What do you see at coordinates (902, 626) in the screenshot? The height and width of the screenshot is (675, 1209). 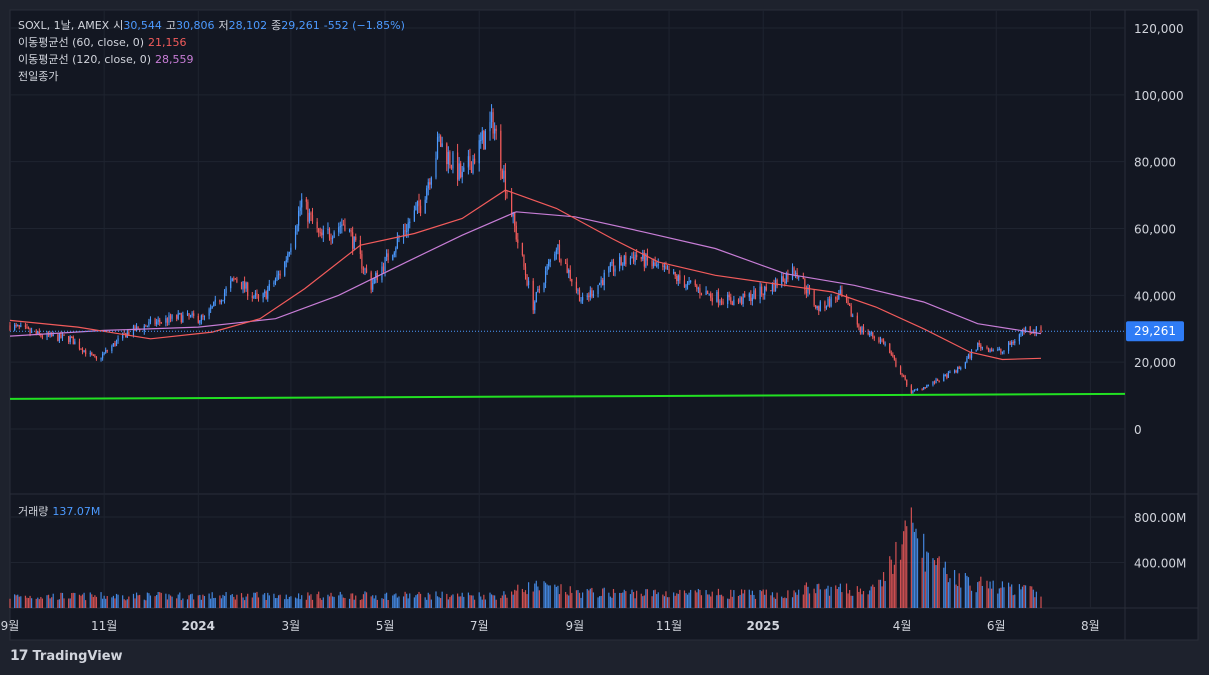 I see `time-tick-label: 4월` at bounding box center [902, 626].